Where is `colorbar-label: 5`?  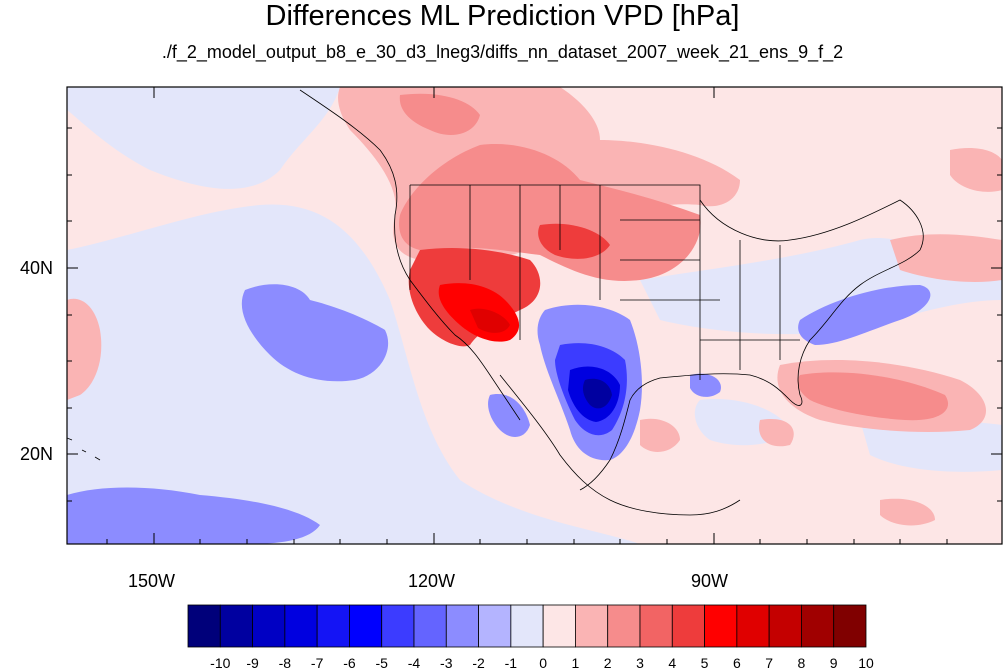 colorbar-label: 5 is located at coordinates (704, 663).